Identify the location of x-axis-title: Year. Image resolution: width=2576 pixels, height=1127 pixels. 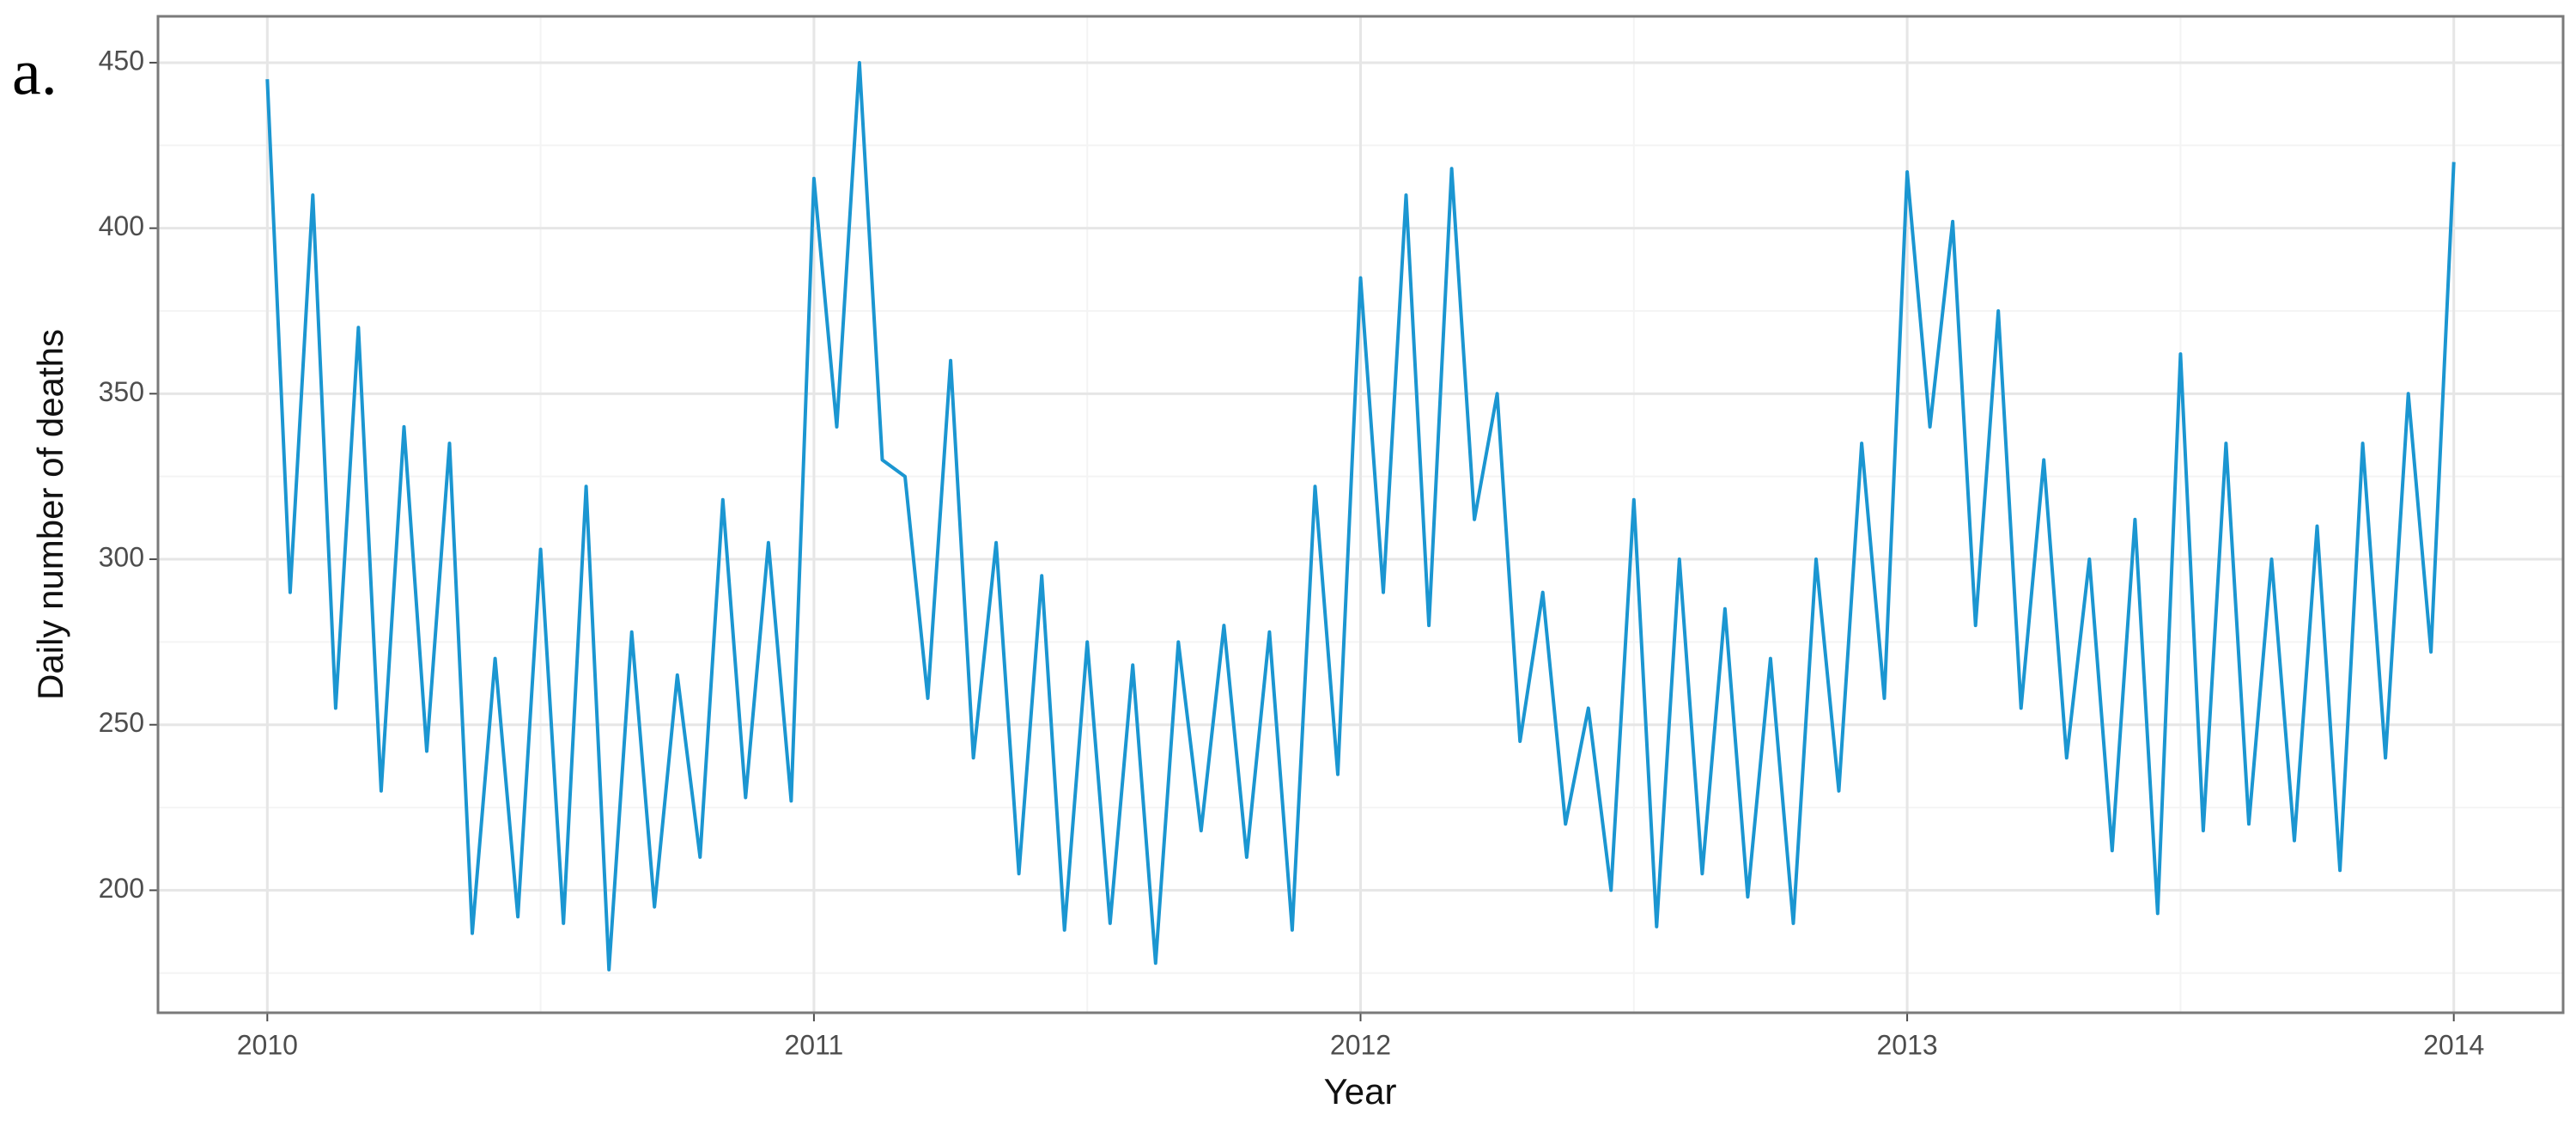
(1360, 1091).